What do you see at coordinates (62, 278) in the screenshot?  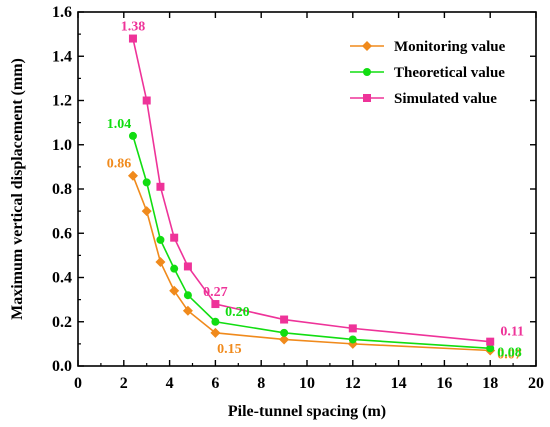 I see `y-tick-label: 0.4` at bounding box center [62, 278].